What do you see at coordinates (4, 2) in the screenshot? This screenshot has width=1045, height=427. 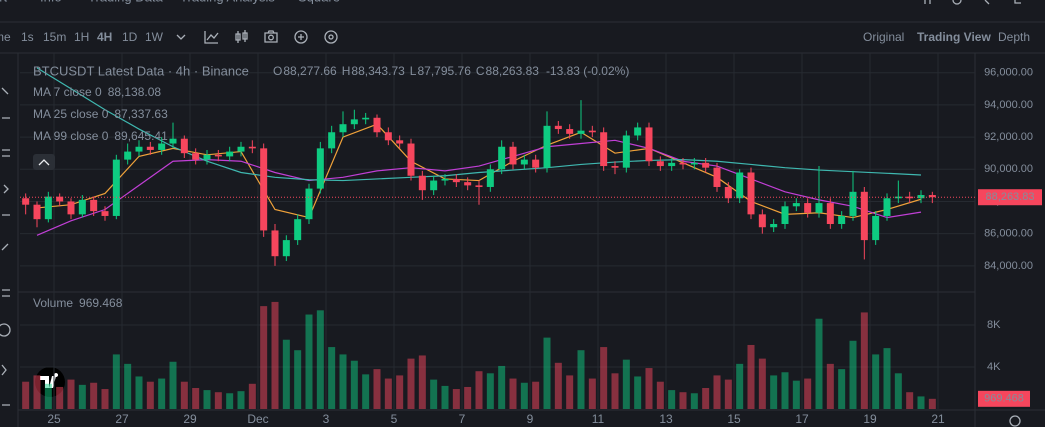 I see `nav-tab: art` at bounding box center [4, 2].